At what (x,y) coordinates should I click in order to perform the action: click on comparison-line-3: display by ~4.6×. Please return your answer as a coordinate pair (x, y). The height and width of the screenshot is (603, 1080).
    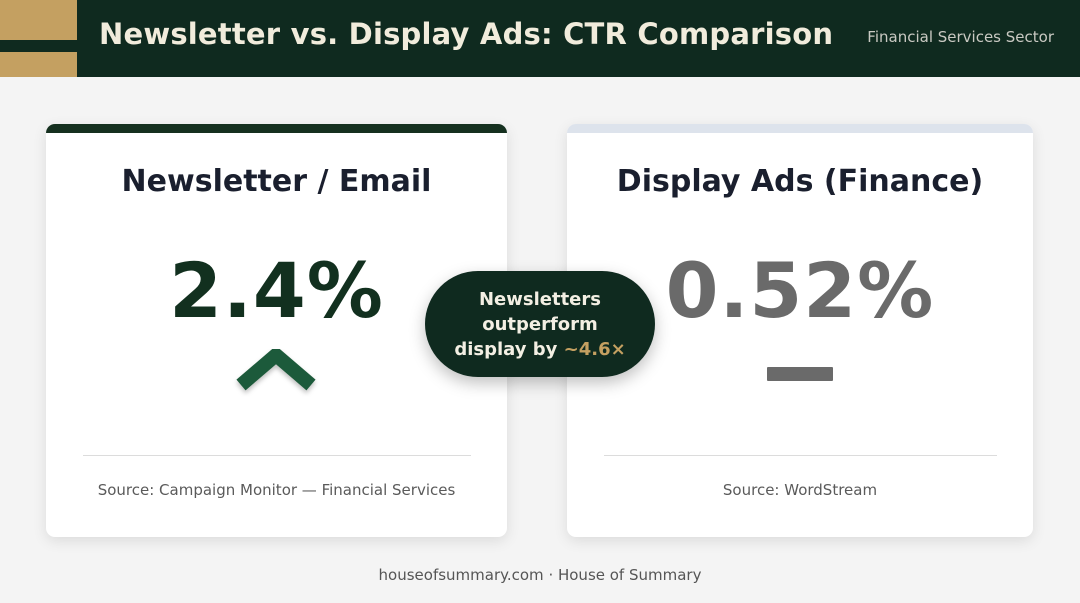
    Looking at the image, I should click on (539, 349).